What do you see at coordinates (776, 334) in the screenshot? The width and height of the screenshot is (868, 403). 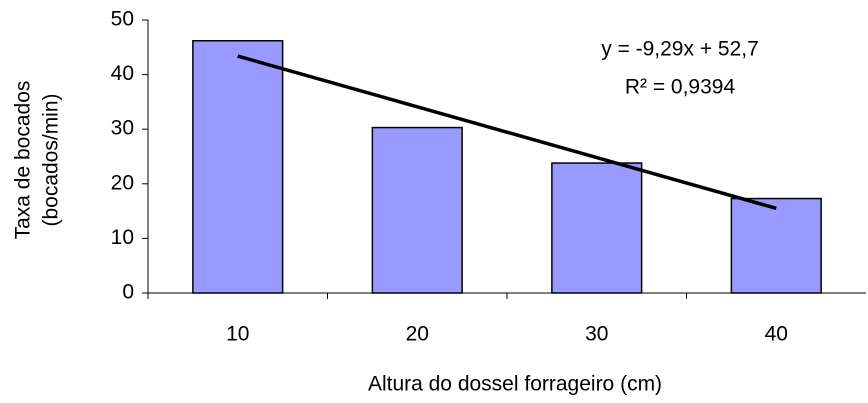 I see `x-tick-label: 40` at bounding box center [776, 334].